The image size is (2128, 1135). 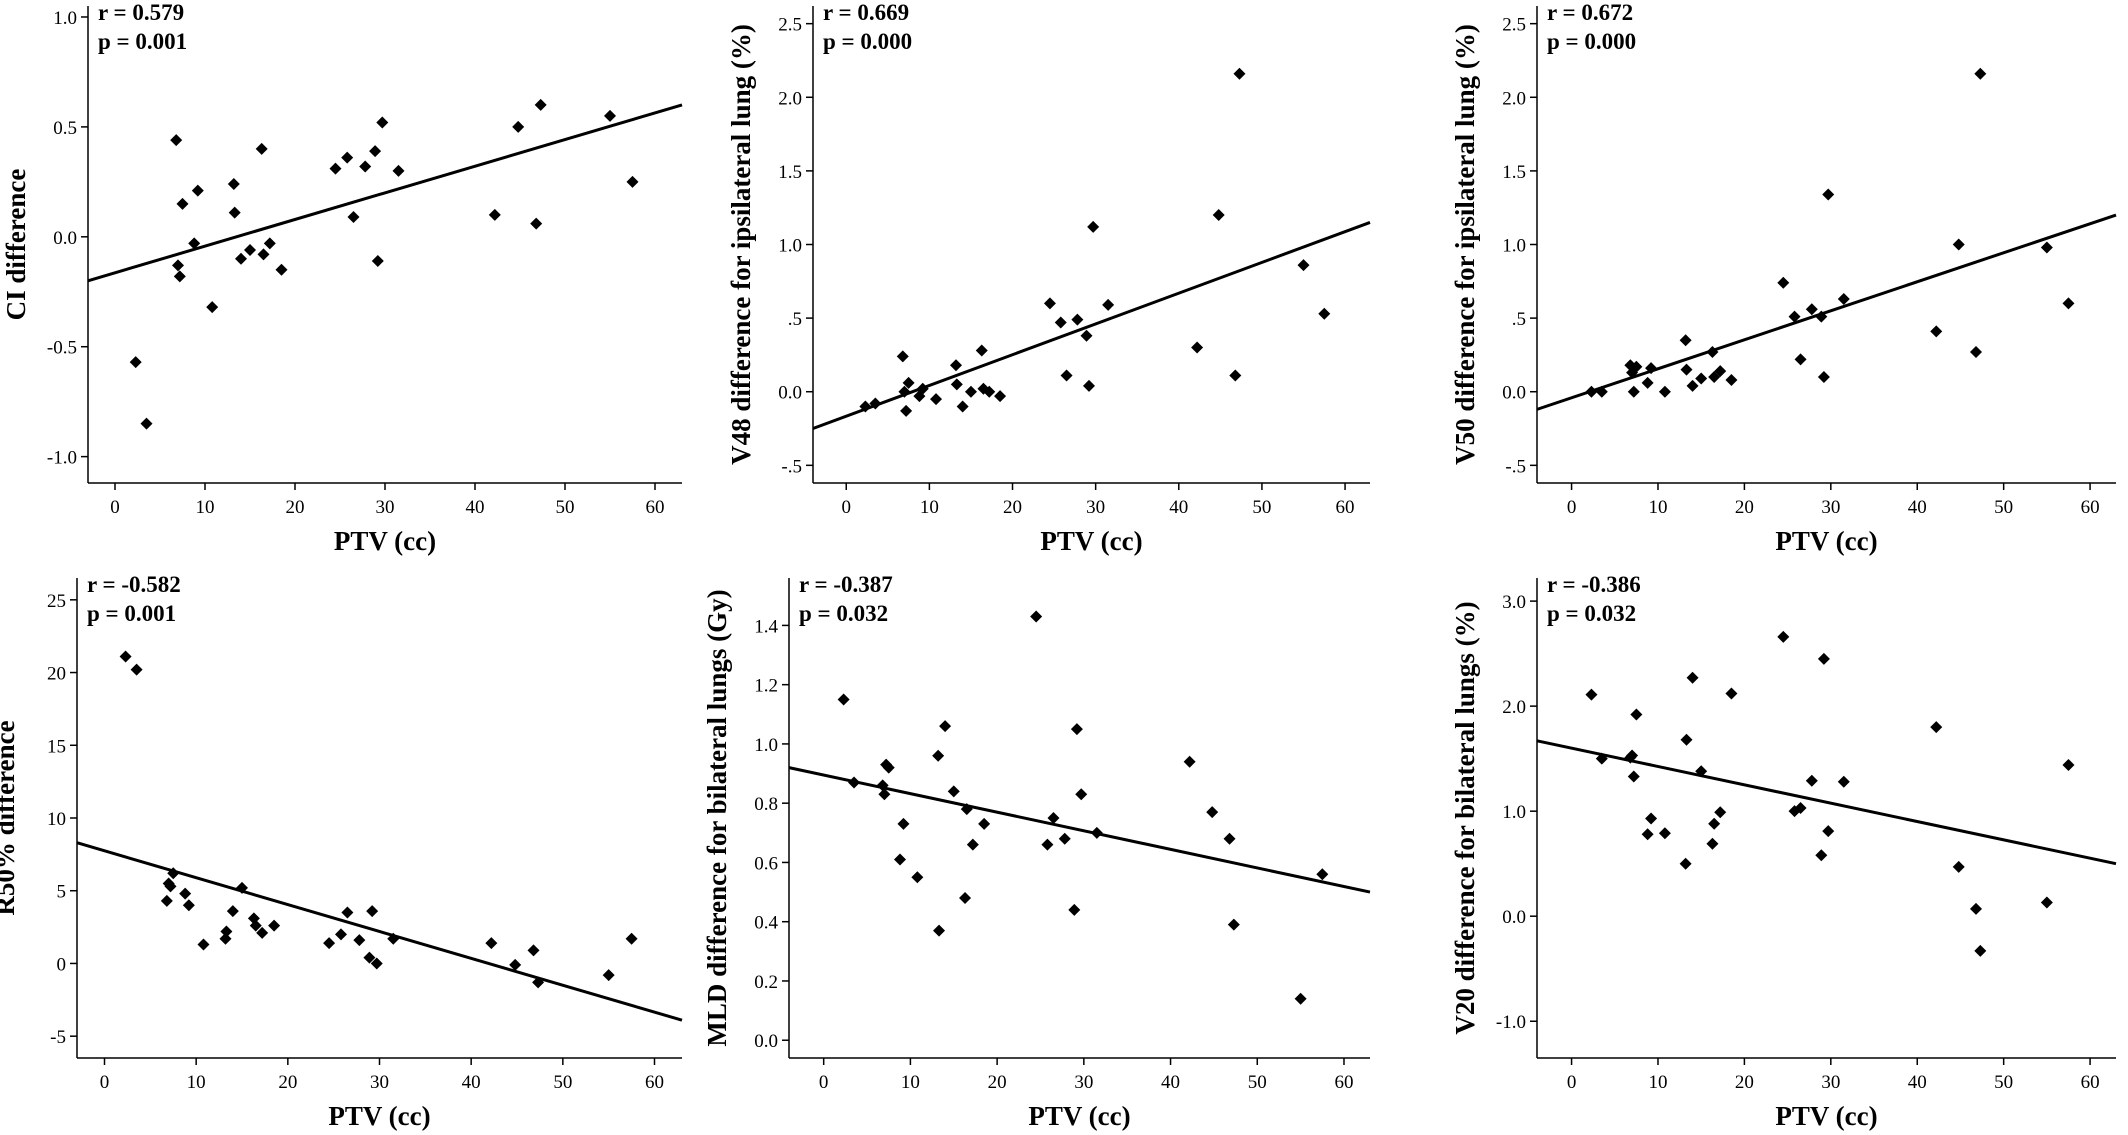 What do you see at coordinates (766, 982) in the screenshot?
I see `y-tick-label: 0.2` at bounding box center [766, 982].